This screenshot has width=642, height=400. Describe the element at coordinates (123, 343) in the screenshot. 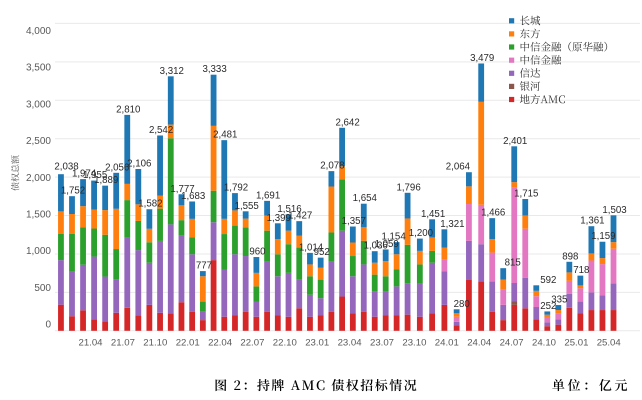

I see `svg-text: 21.07` at that location.